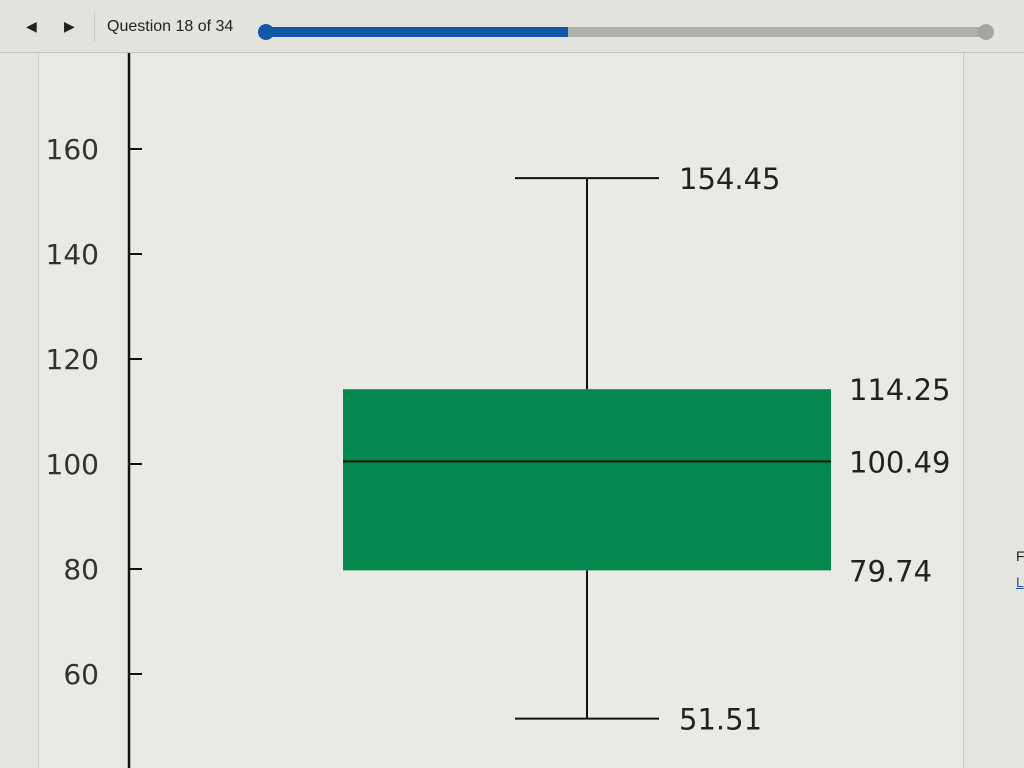 This screenshot has width=1024, height=768. Describe the element at coordinates (986, 32) in the screenshot. I see `progress-end` at that location.